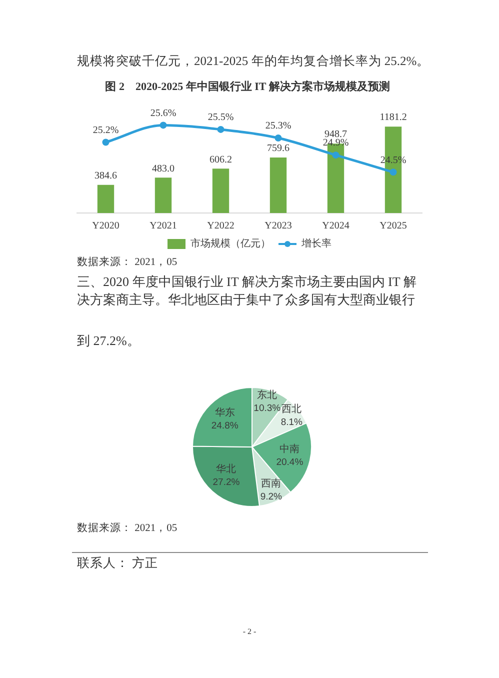 This screenshot has width=499, height=678. I want to click on x-tick-label: Y2022, so click(220, 226).